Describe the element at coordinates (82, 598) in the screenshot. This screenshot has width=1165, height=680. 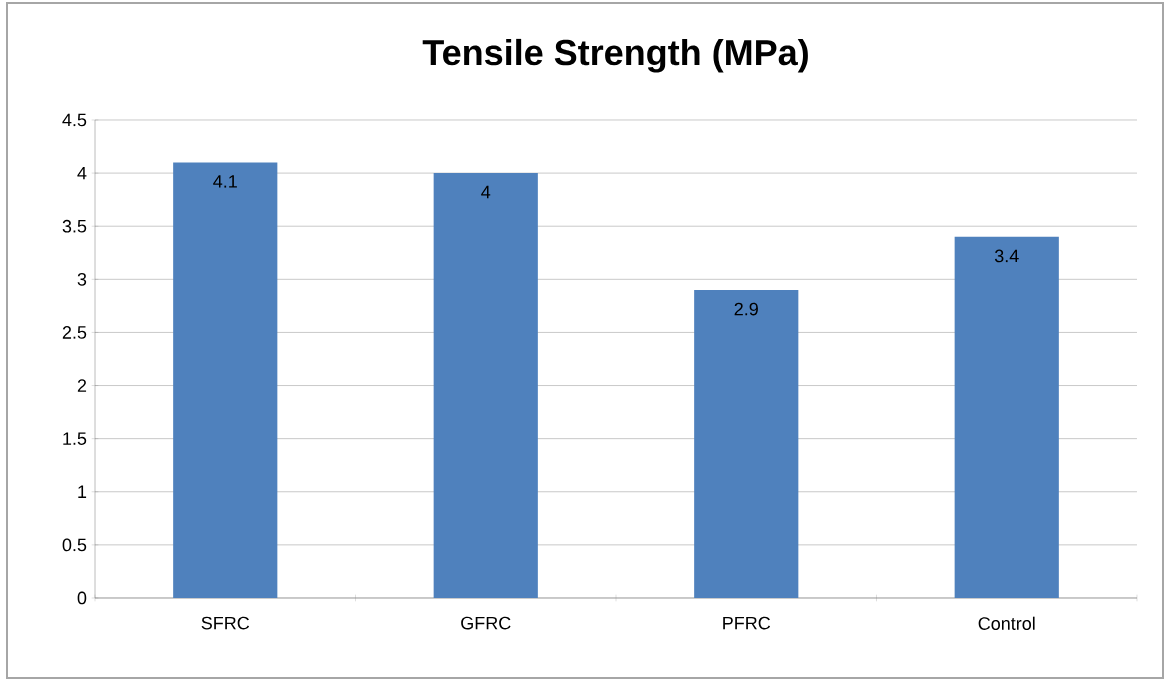
I see `y-tick-label: 0` at that location.